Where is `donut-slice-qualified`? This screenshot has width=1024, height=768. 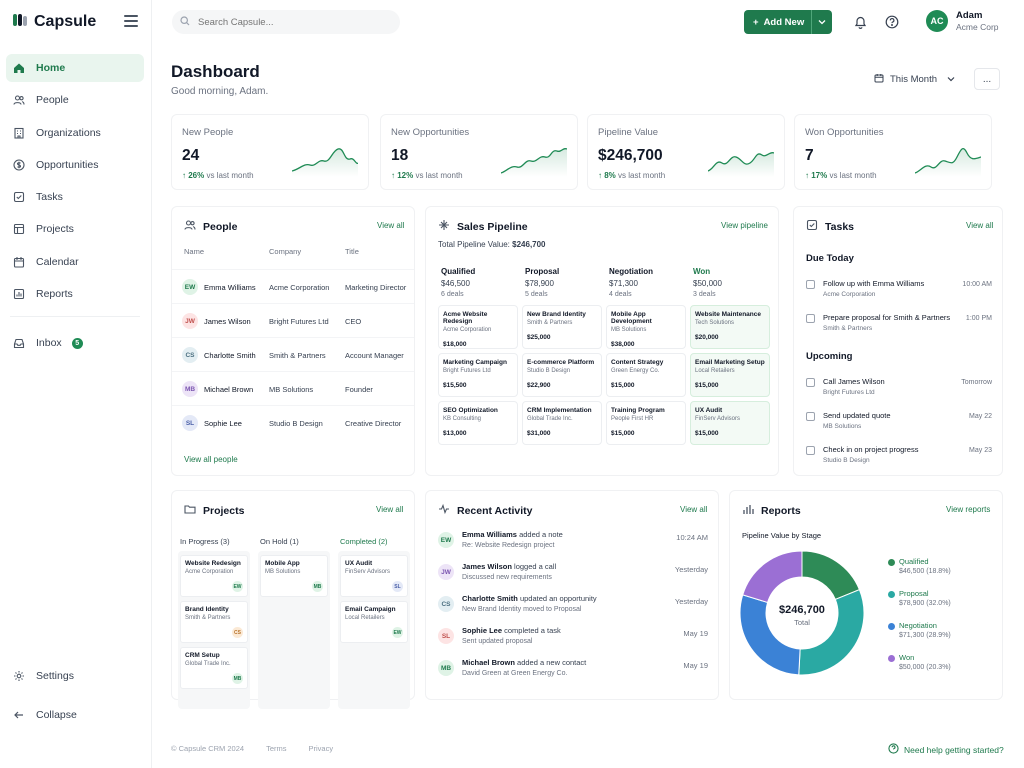
donut-slice-qualified is located at coordinates (831, 575).